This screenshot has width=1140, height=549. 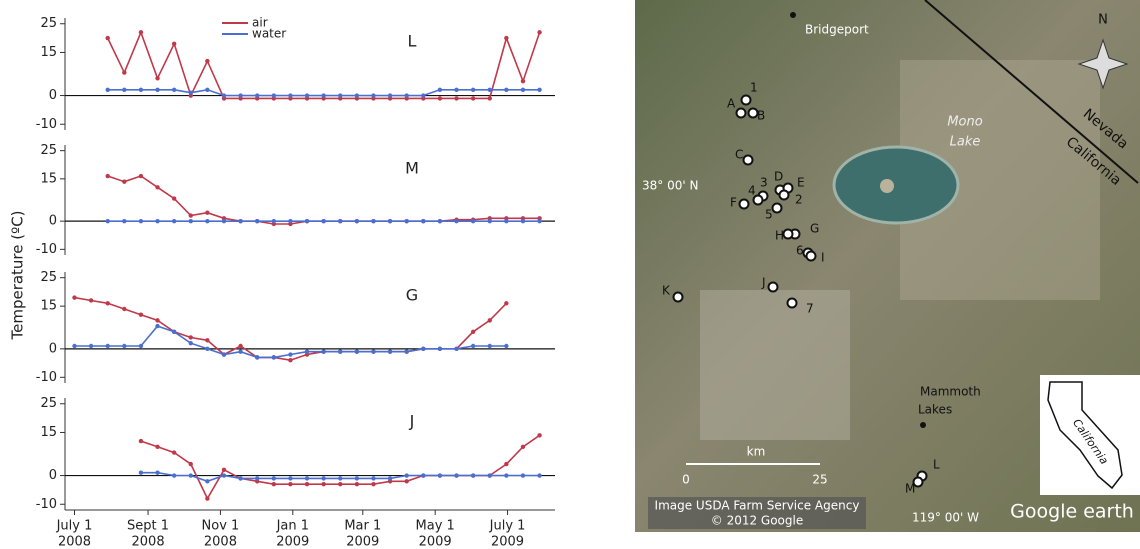 I want to click on map-label: Image USDA Farm Service Agency, so click(x=757, y=506).